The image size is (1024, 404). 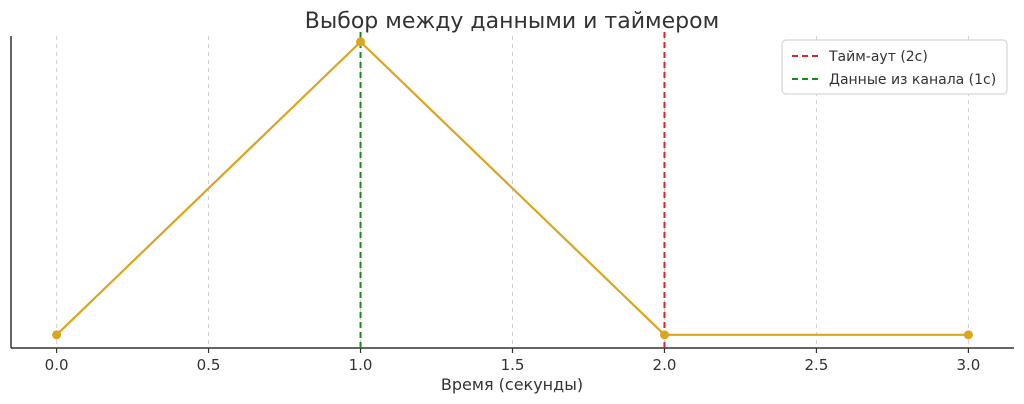 What do you see at coordinates (209, 365) in the screenshot?
I see `x-tick-label: 0.5` at bounding box center [209, 365].